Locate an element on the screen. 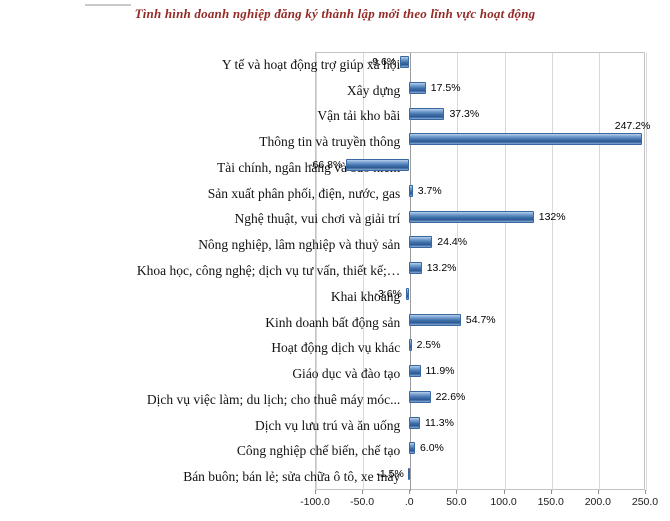 This screenshot has height=521, width=670. value-label: 22.6% is located at coordinates (450, 396).